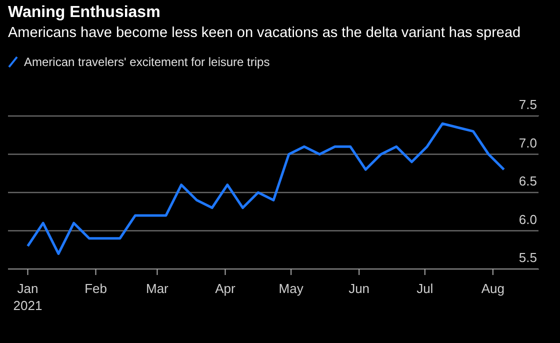  What do you see at coordinates (527, 181) in the screenshot?
I see `y-tick-label: 6.5` at bounding box center [527, 181].